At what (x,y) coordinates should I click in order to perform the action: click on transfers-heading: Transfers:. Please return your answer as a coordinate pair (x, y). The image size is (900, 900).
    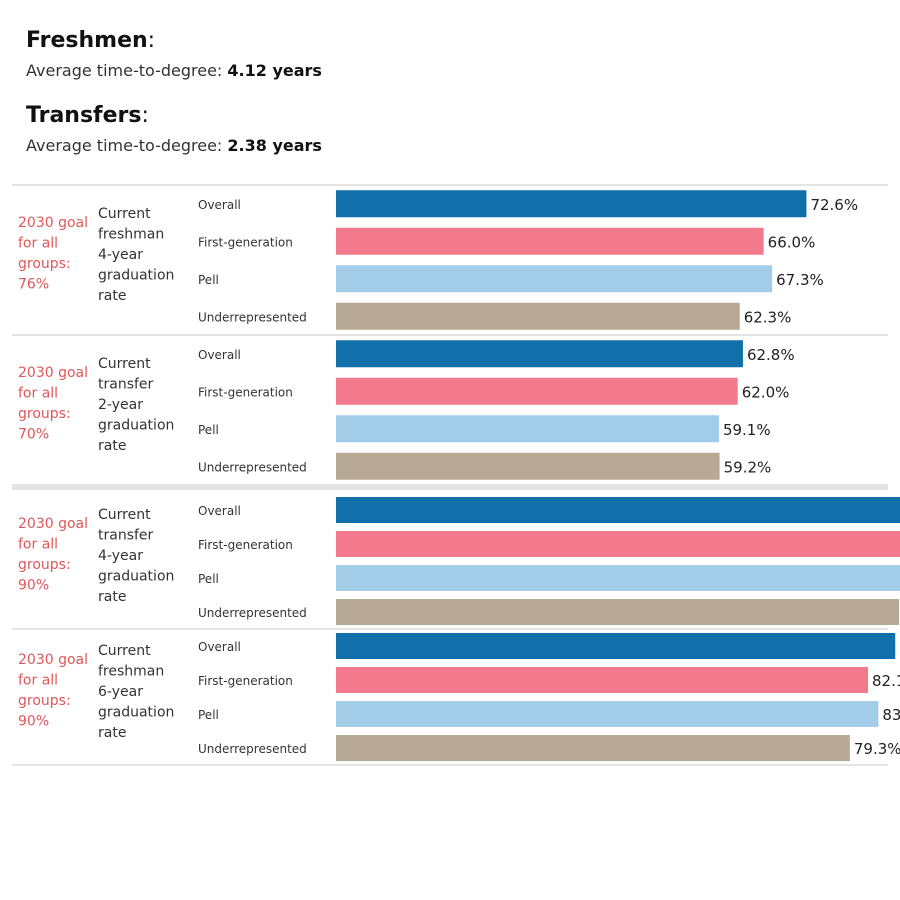
    Looking at the image, I should click on (87, 115).